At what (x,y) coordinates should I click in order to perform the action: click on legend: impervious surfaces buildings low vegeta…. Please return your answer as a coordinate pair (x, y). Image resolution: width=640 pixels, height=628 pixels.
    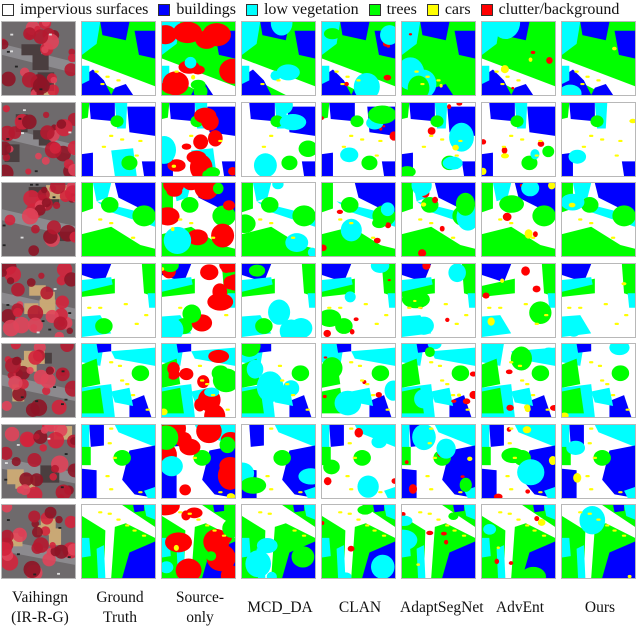
    Looking at the image, I should click on (320, 10).